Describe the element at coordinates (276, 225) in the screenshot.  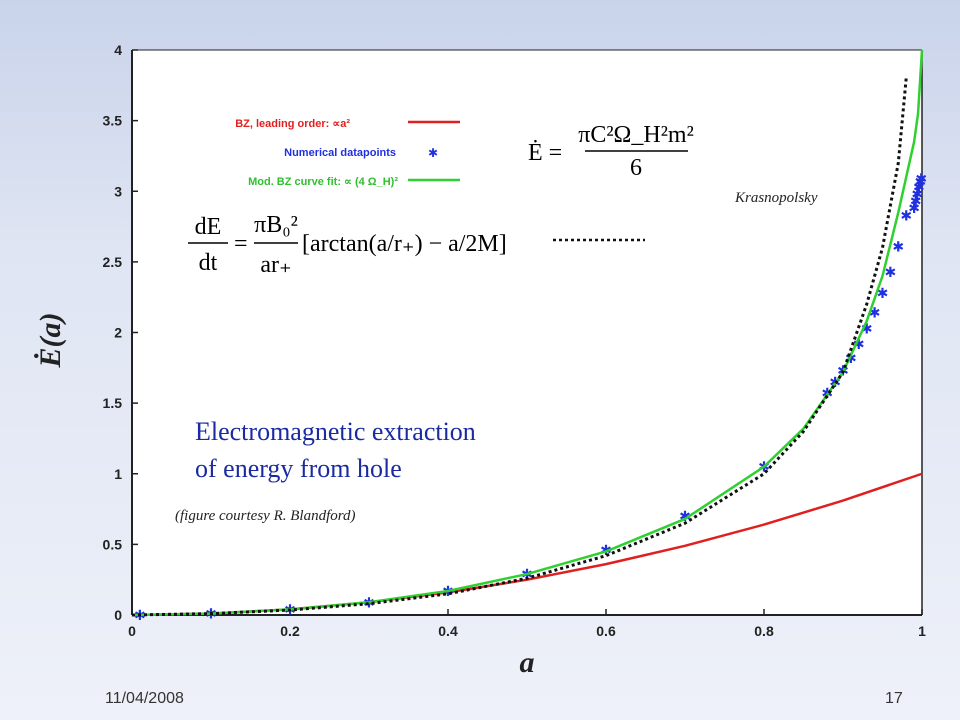
I see `formula-dedt-mid-numerator: πB₀²` at that location.